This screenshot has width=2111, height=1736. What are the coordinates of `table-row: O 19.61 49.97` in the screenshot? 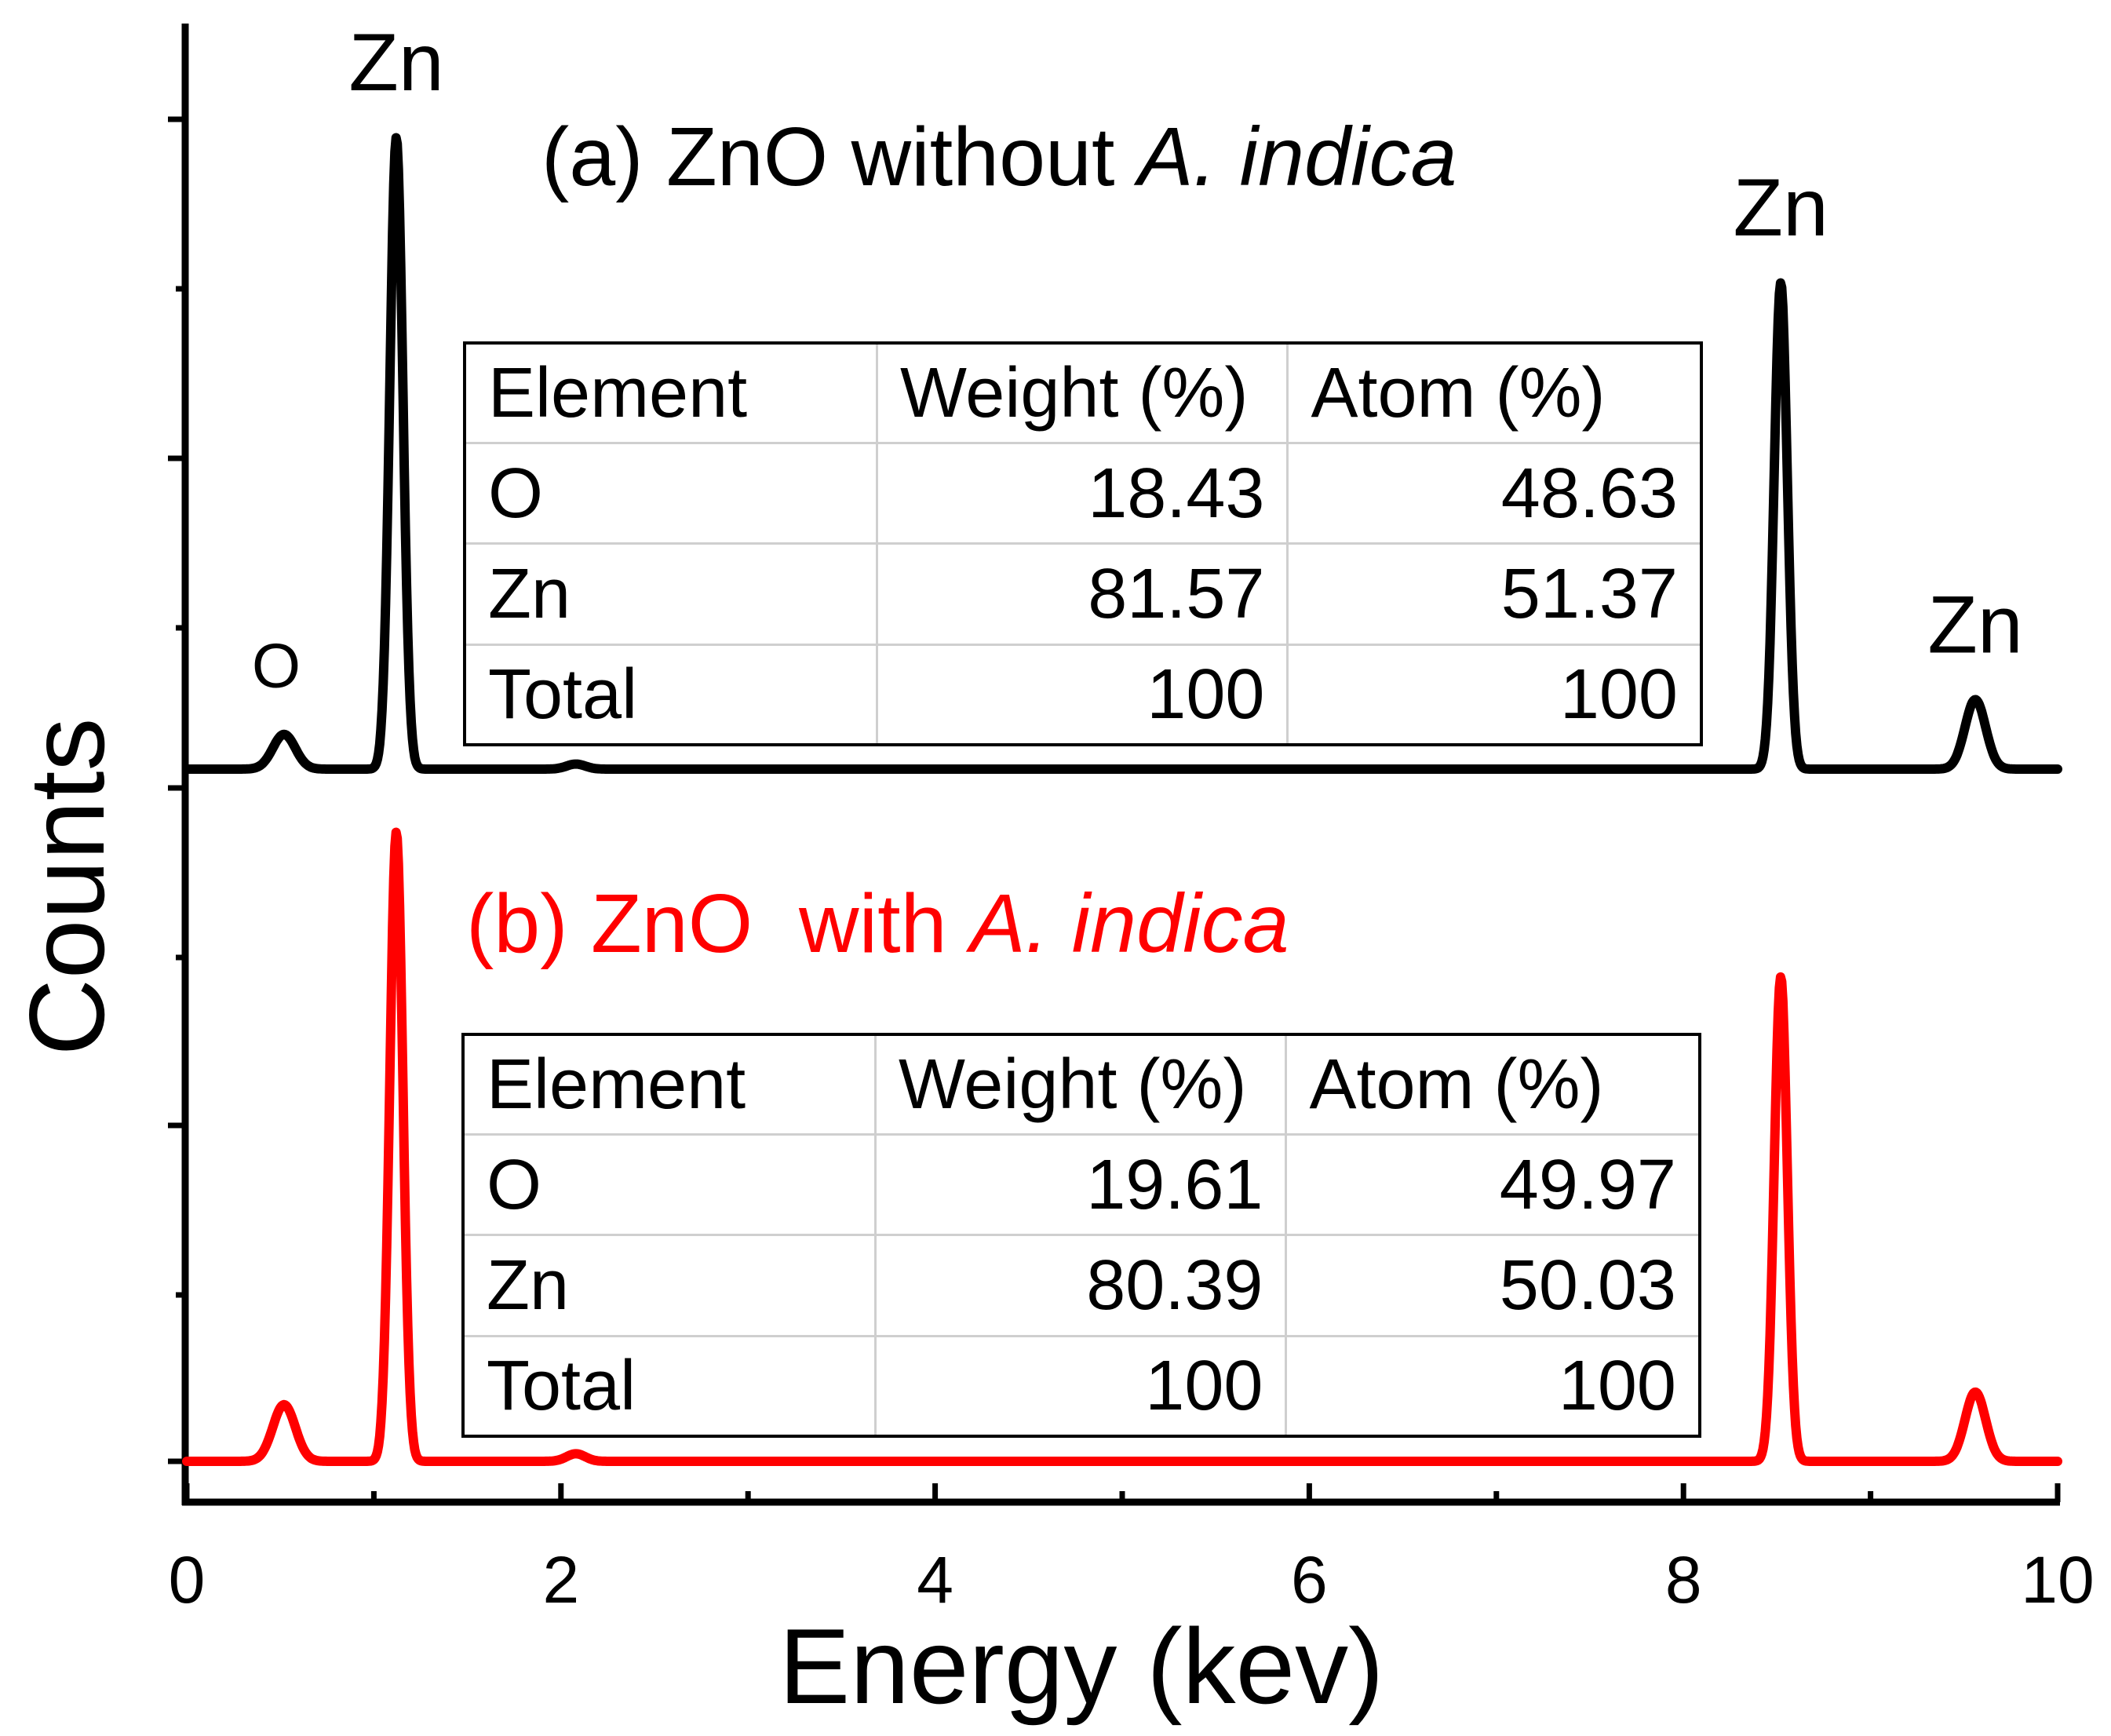 It's located at (1081, 1185).